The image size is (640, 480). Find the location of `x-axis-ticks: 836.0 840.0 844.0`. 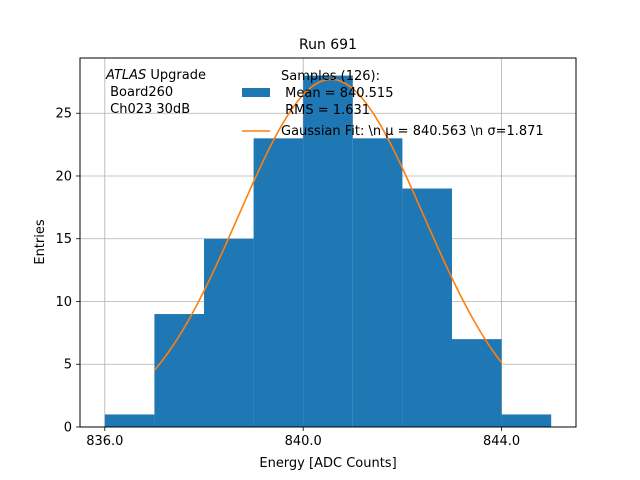

x-axis-ticks: 836.0 840.0 844.0 is located at coordinates (303, 438).